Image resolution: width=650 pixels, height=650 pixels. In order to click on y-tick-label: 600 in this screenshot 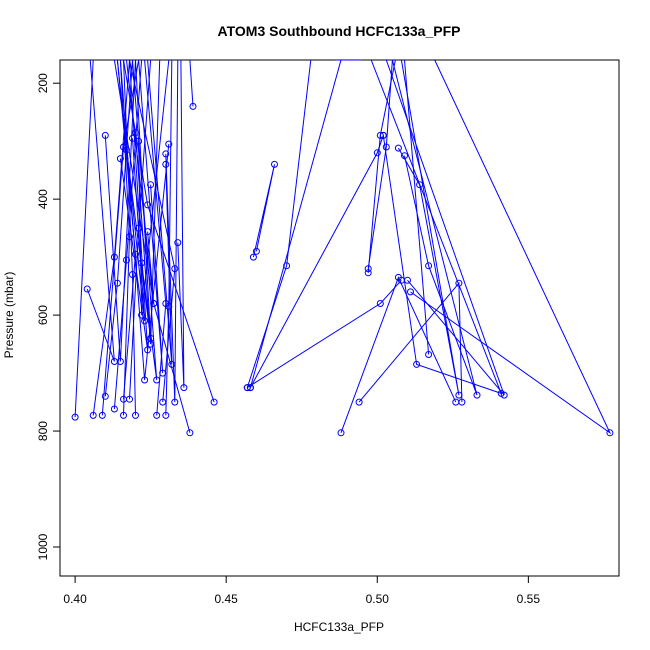, I will do `click(43, 315)`.